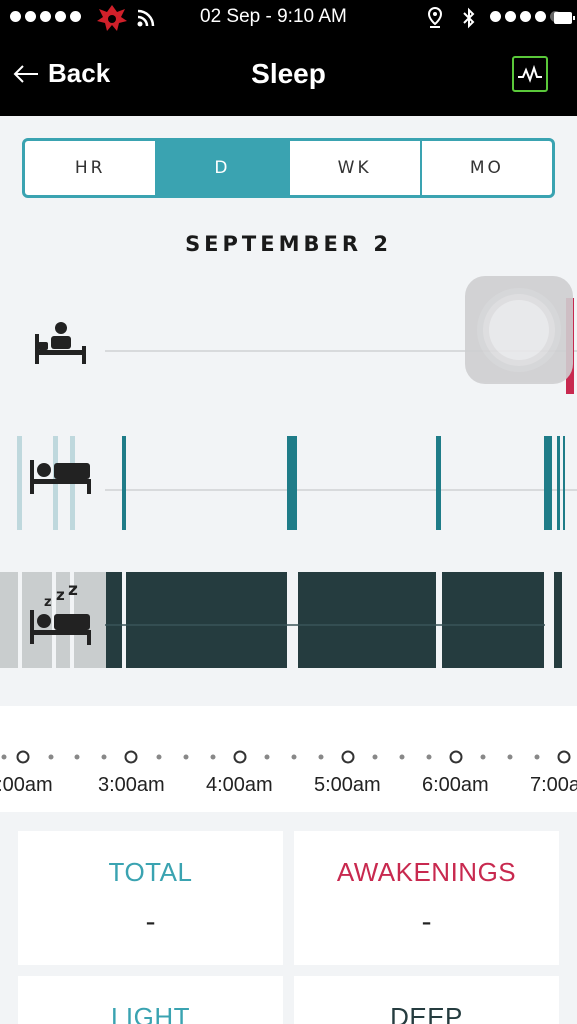 The height and width of the screenshot is (1024, 577). I want to click on tab-month: MO, so click(486, 168).